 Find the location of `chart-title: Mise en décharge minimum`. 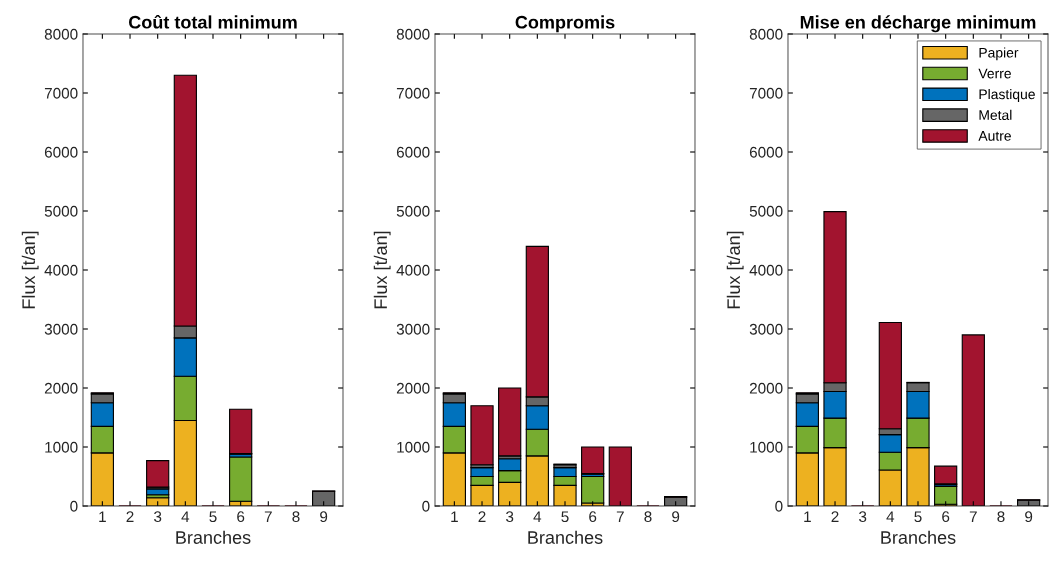

chart-title: Mise en décharge minimum is located at coordinates (918, 24).